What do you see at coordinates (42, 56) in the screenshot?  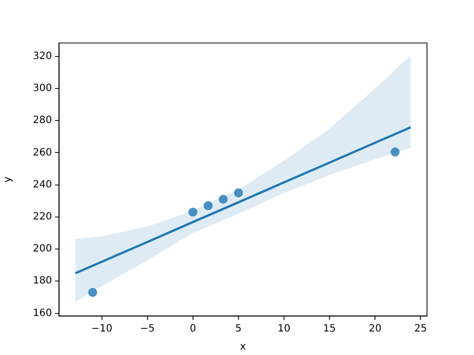 I see `y-tick-label: 320` at bounding box center [42, 56].